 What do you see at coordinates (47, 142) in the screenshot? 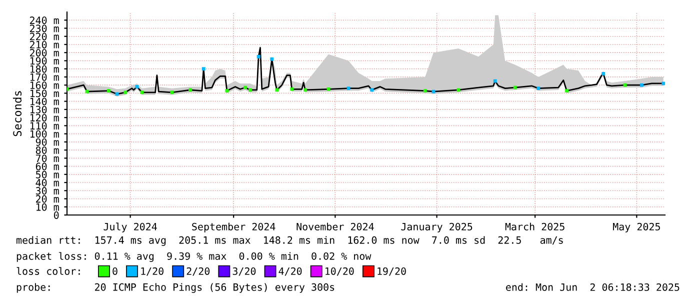
I see `y-tick-label: 90 m` at bounding box center [47, 142].